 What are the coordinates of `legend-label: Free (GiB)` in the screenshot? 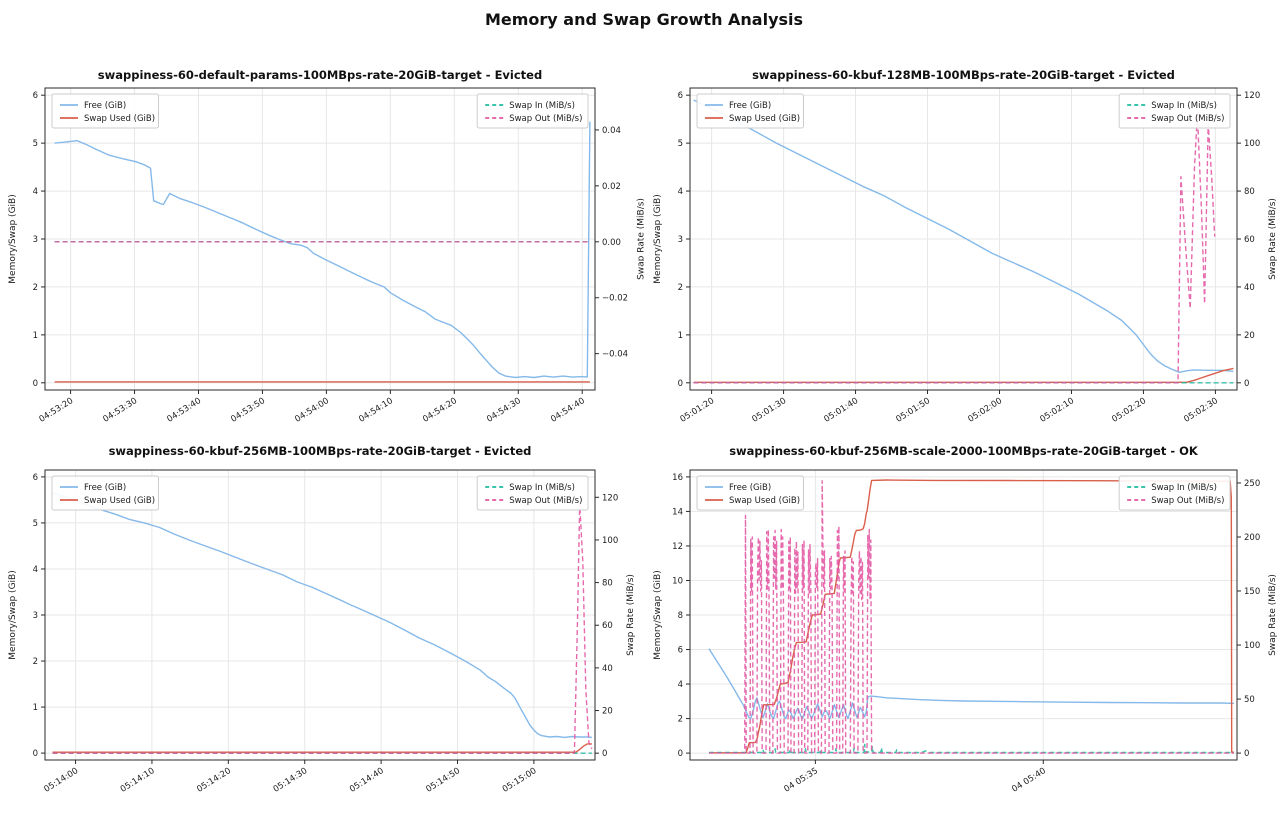 It's located at (105, 488).